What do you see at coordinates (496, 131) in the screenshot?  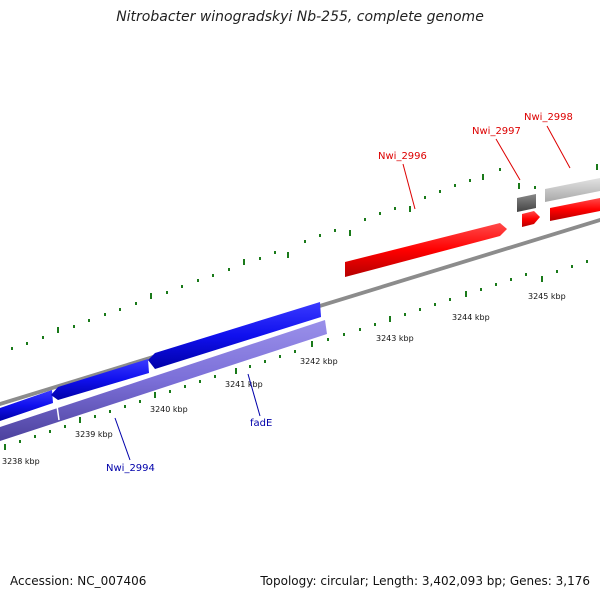 I see `gene-label-nwi-2997: Nwi_2997` at bounding box center [496, 131].